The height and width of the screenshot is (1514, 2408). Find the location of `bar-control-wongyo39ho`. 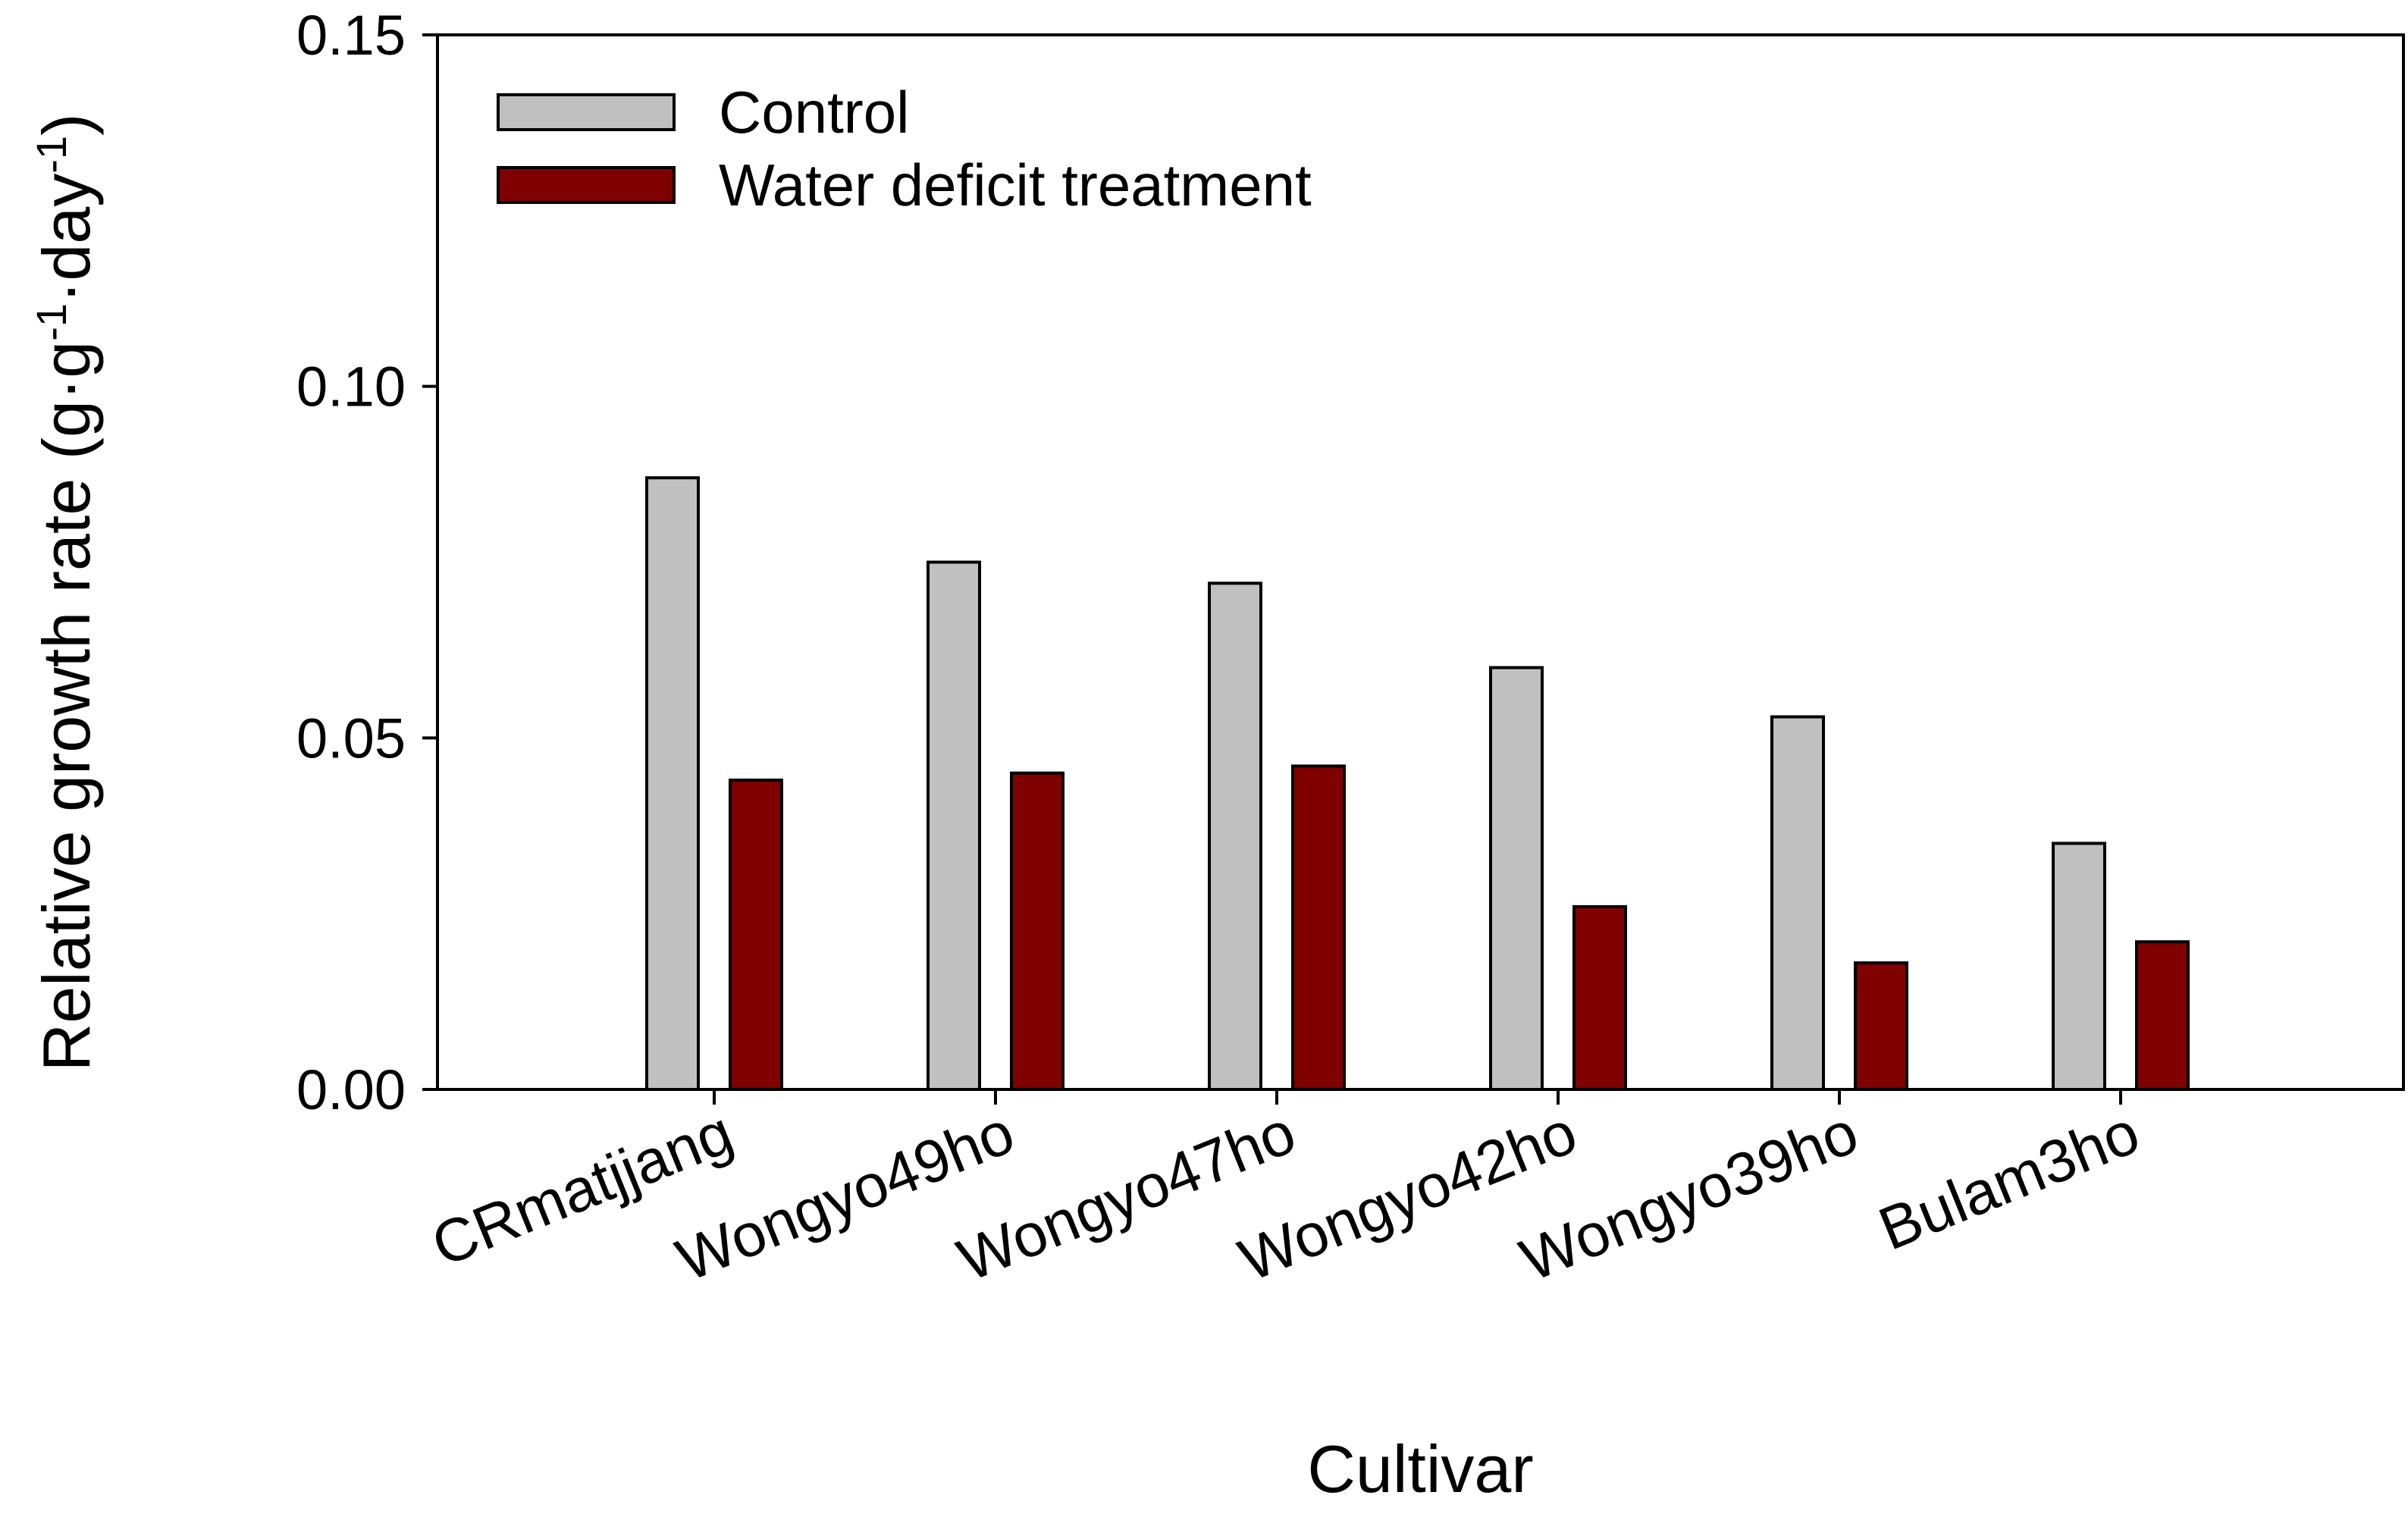

bar-control-wongyo39ho is located at coordinates (1797, 903).